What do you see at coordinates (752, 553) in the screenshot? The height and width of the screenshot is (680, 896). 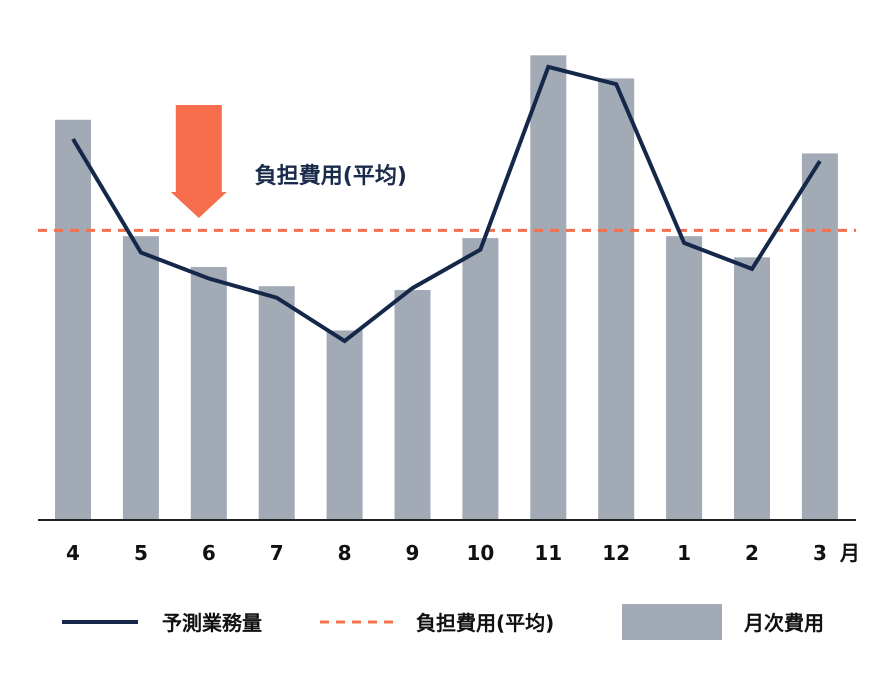 I see `x-tick-label: 2` at bounding box center [752, 553].